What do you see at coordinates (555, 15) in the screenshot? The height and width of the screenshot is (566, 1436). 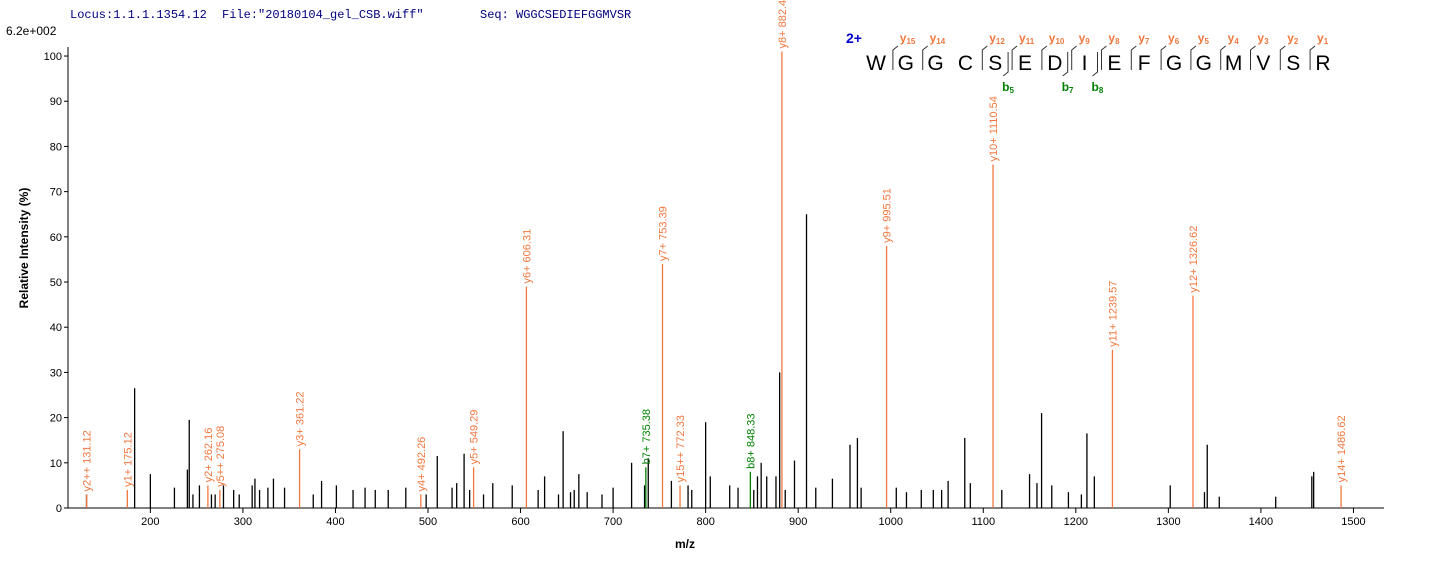 I see `header-seq: Seq: WGGCSEDIEFGGMVSR` at bounding box center [555, 15].